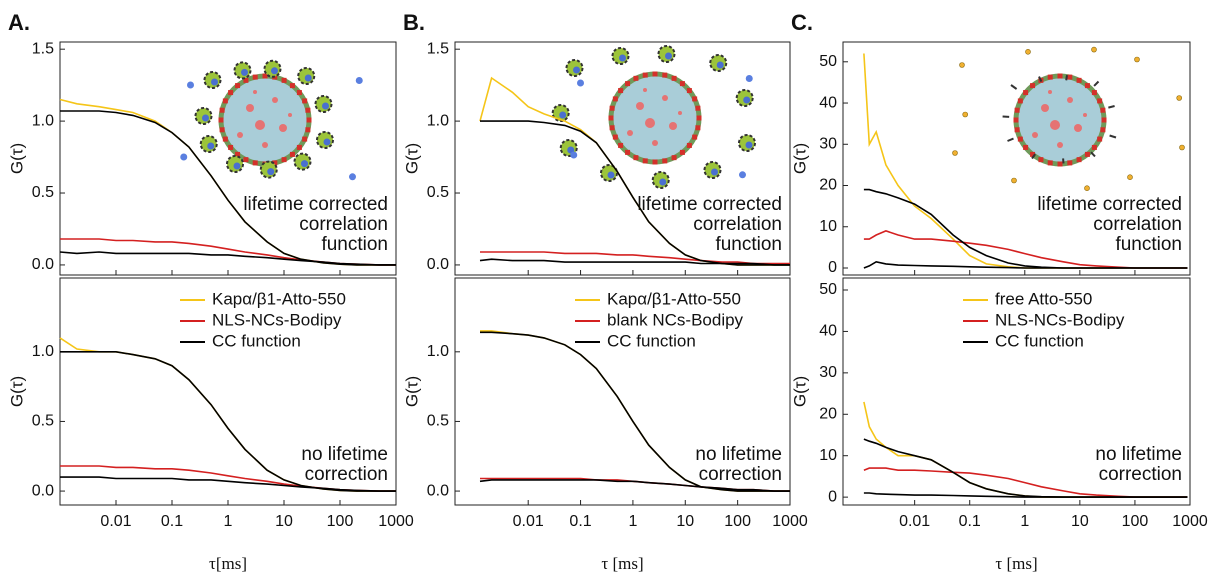 The height and width of the screenshot is (578, 1210). What do you see at coordinates (1060, 319) in the screenshot?
I see `legend-label: NLS-NCs-Bodipy` at bounding box center [1060, 319].